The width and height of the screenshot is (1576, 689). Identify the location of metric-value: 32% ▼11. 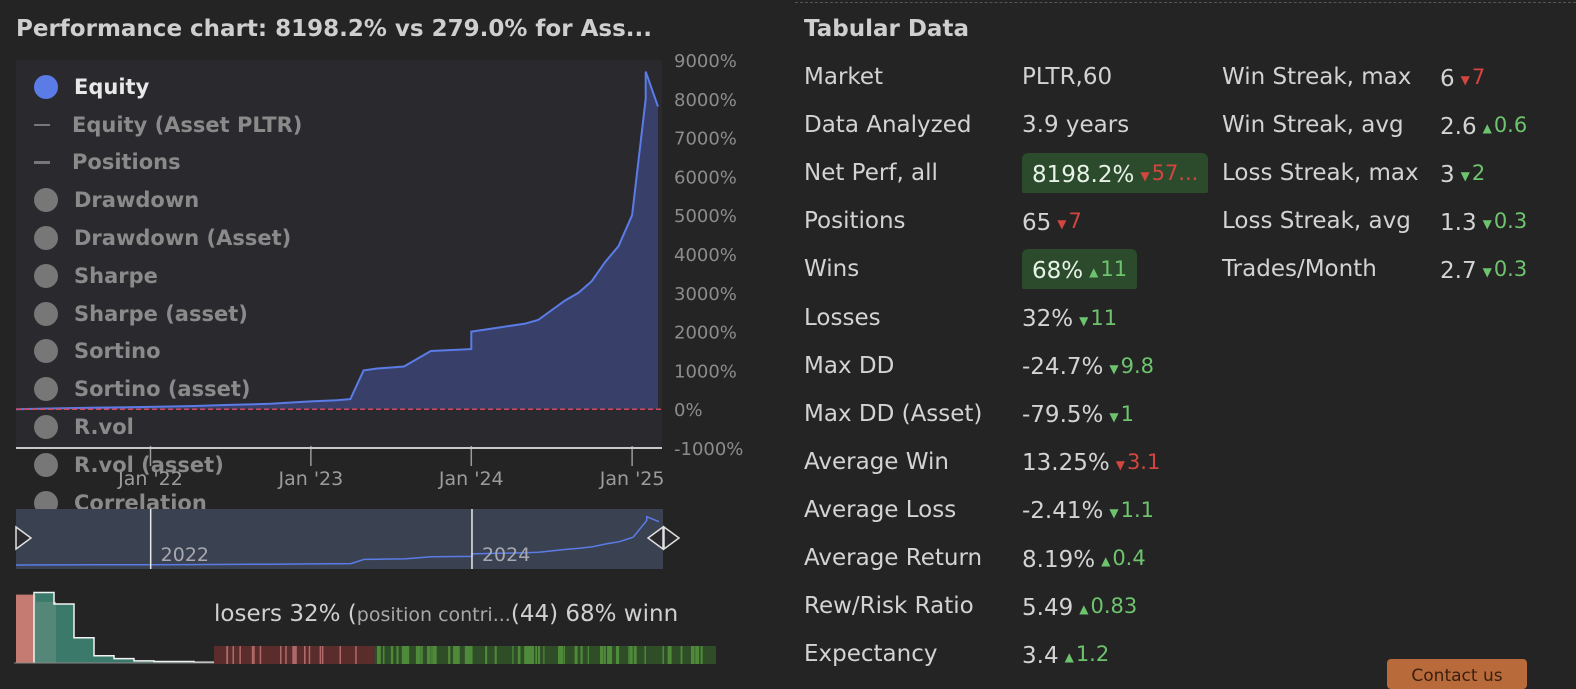
(1069, 319).